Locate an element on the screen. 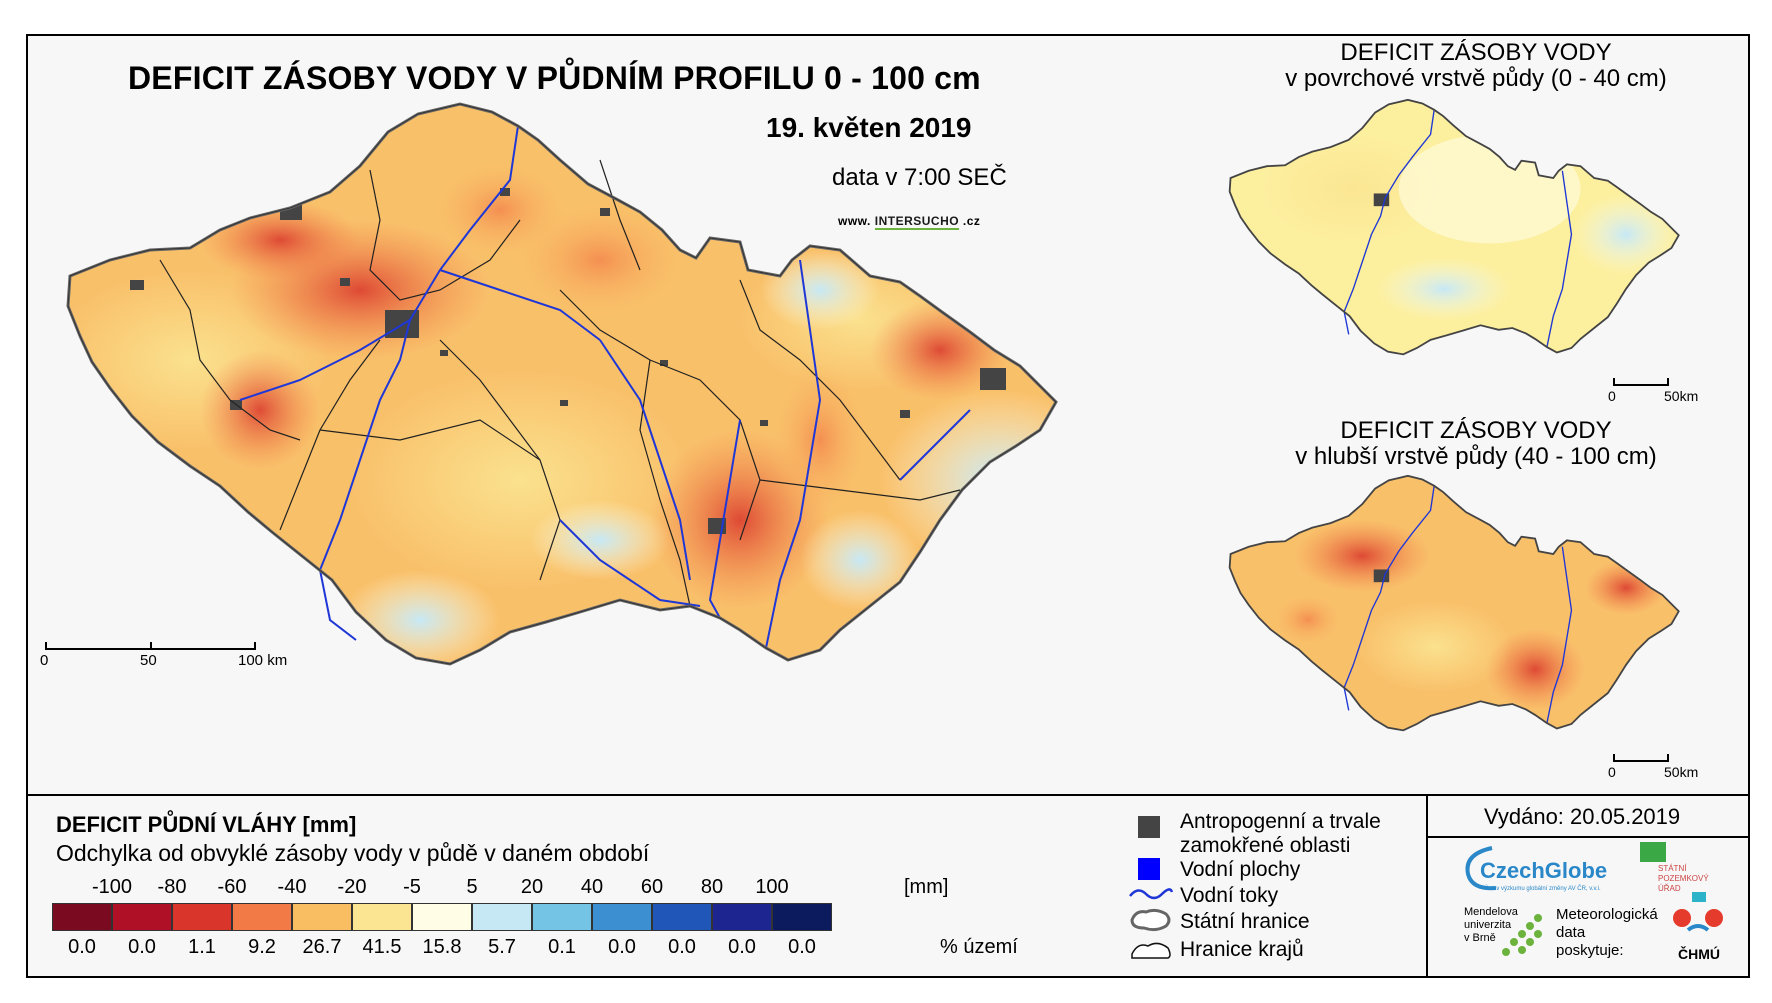  czechglobe-swoosh-icon is located at coordinates (1481, 868).